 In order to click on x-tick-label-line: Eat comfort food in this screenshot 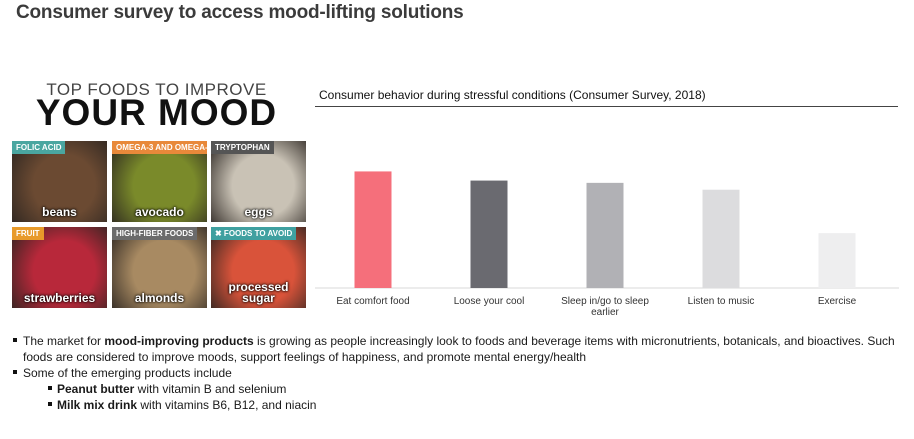, I will do `click(372, 301)`.